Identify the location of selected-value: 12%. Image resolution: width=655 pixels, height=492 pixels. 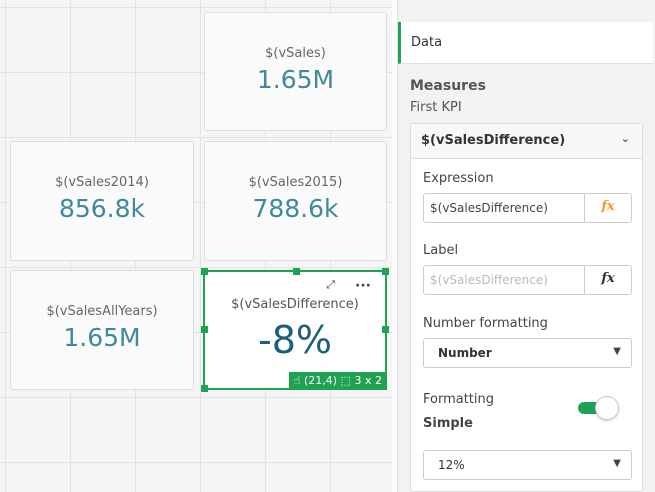
(451, 465).